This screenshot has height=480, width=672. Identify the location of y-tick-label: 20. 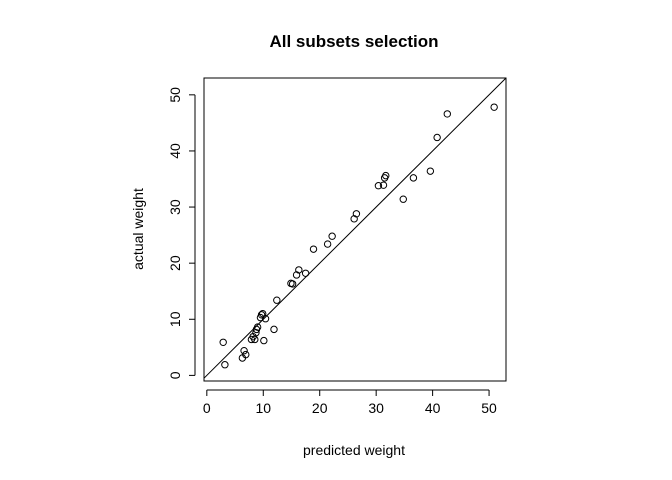
(175, 263).